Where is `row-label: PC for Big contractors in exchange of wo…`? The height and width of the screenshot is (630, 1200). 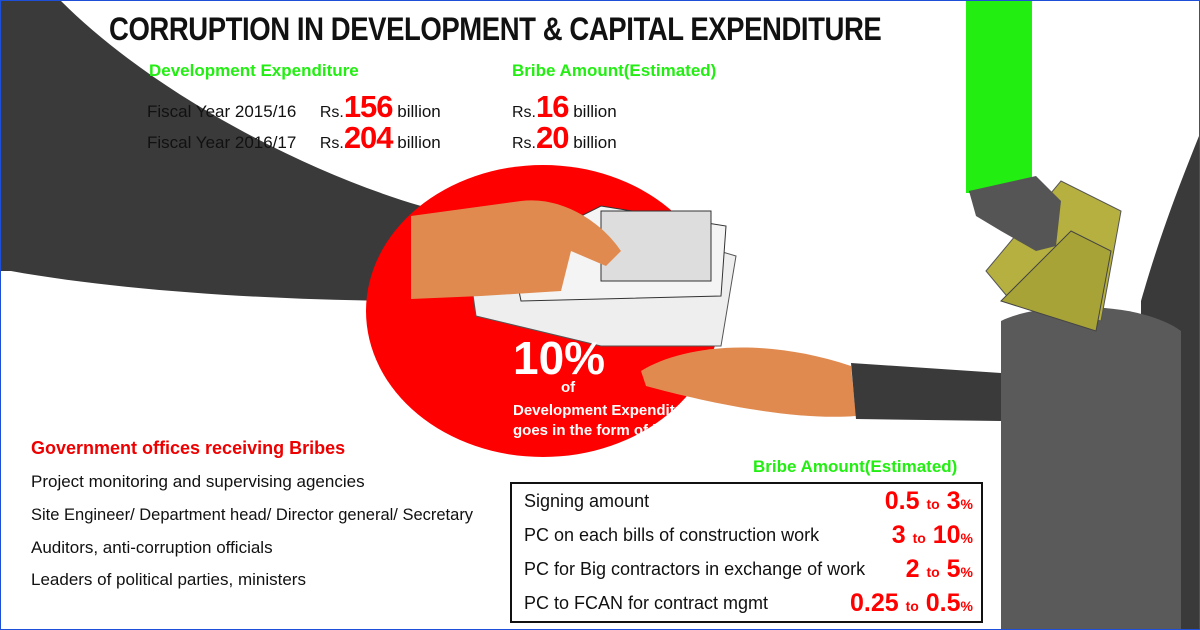
row-label: PC for Big contractors in exchange of wo… is located at coordinates (695, 568).